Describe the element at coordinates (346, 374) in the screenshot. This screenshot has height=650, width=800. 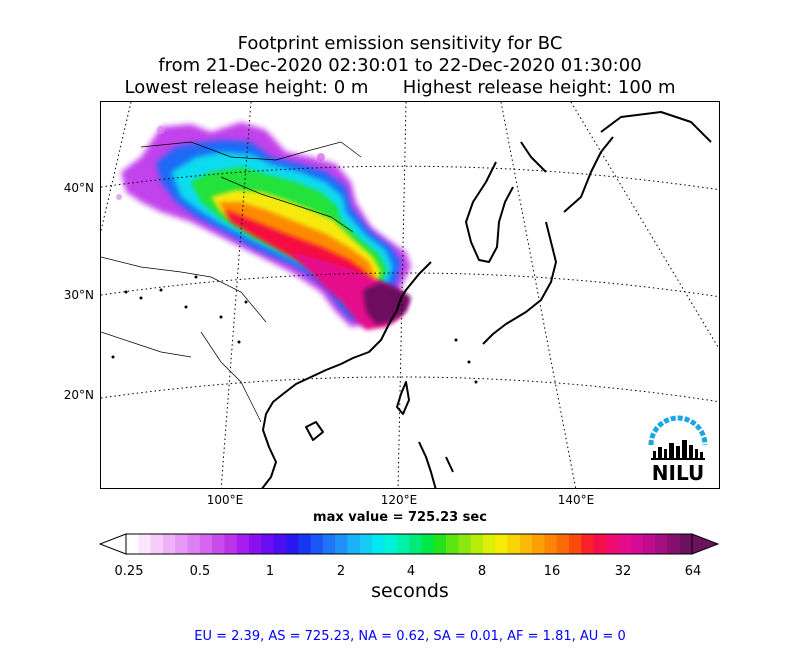
I see `coastline-china` at that location.